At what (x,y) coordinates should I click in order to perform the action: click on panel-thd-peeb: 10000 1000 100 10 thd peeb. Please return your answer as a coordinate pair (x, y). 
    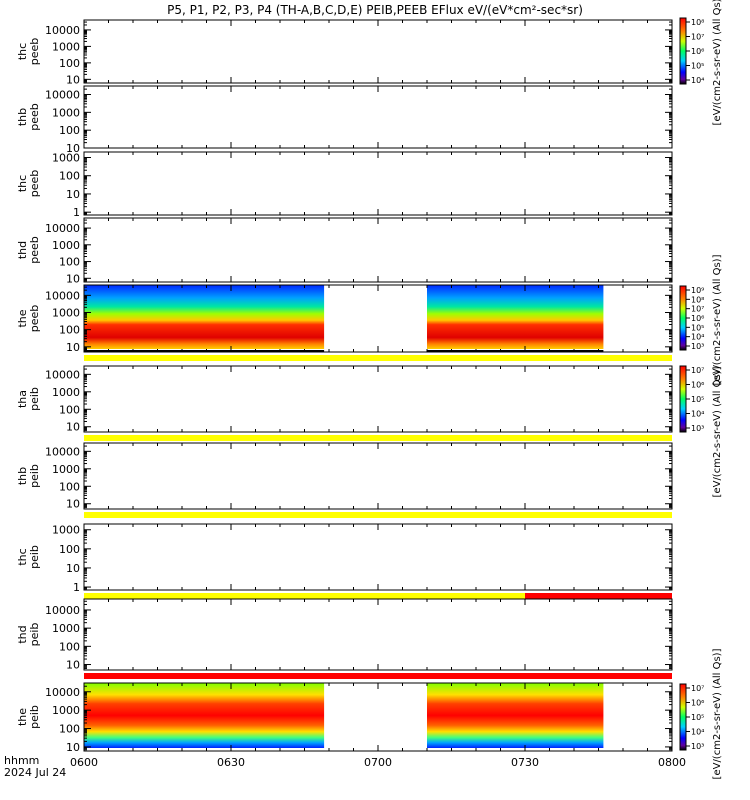
    Looking at the image, I should click on (344, 251).